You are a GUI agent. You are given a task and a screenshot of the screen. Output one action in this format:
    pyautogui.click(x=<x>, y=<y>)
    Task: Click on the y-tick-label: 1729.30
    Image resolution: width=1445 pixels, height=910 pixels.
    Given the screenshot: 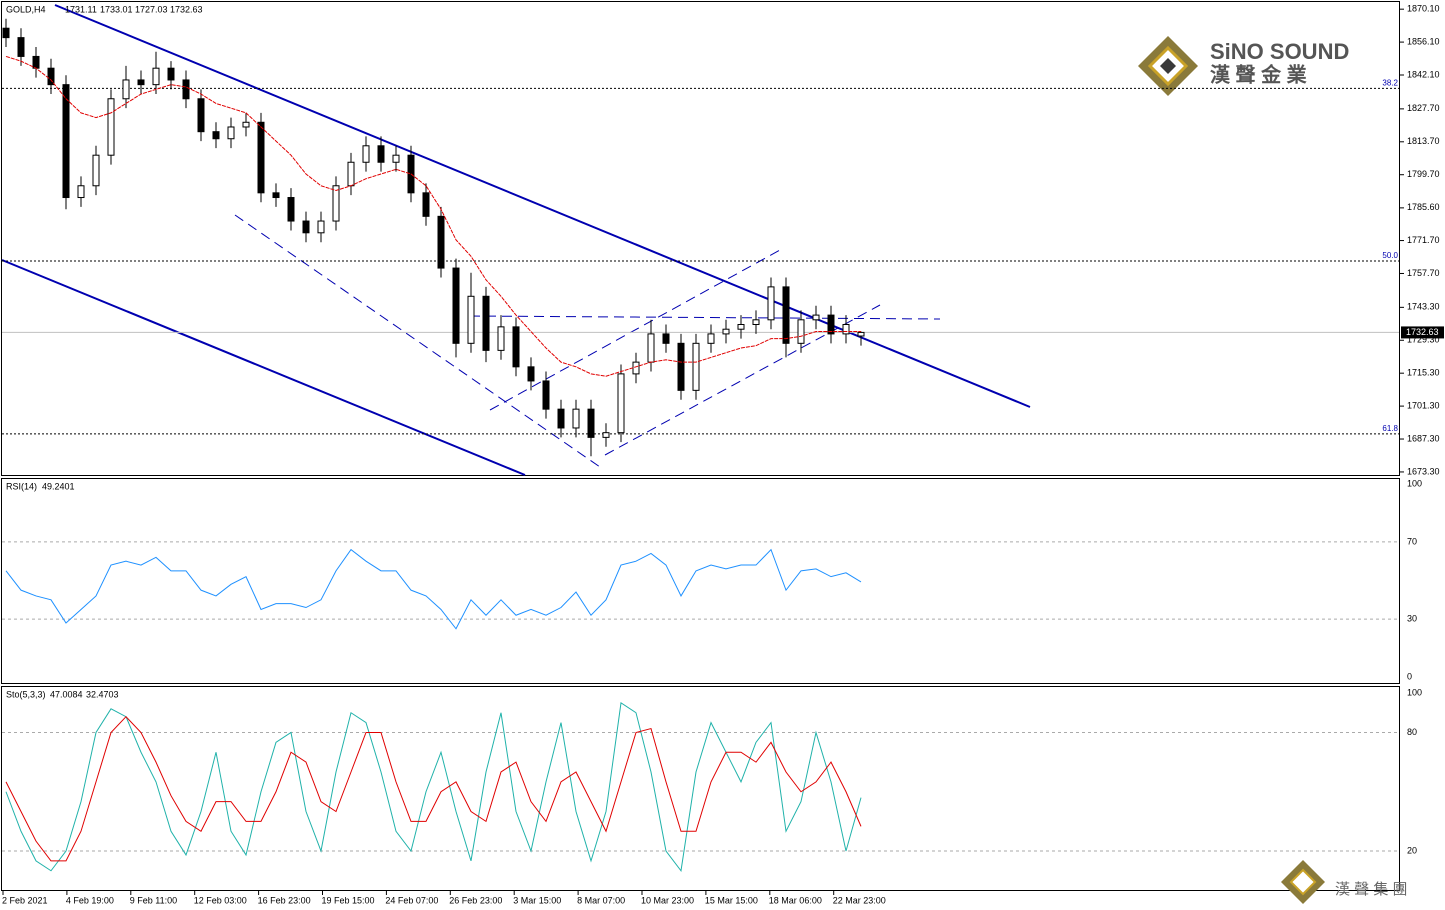 What is the action you would take?
    pyautogui.click(x=1423, y=340)
    